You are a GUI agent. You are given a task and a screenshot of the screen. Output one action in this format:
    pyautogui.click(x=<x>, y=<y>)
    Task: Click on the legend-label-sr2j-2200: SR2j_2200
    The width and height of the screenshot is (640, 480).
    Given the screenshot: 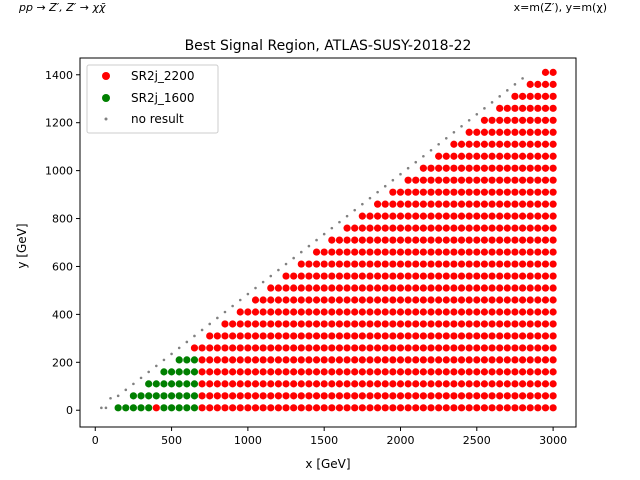 What is the action you would take?
    pyautogui.click(x=162, y=76)
    